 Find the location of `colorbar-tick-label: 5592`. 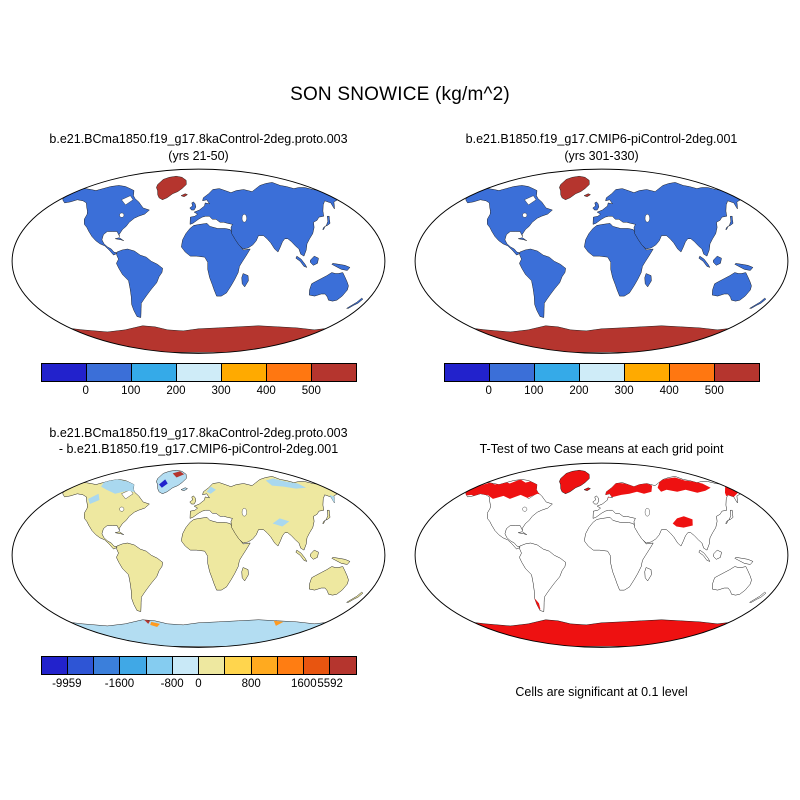

colorbar-tick-label: 5592 is located at coordinates (330, 684).